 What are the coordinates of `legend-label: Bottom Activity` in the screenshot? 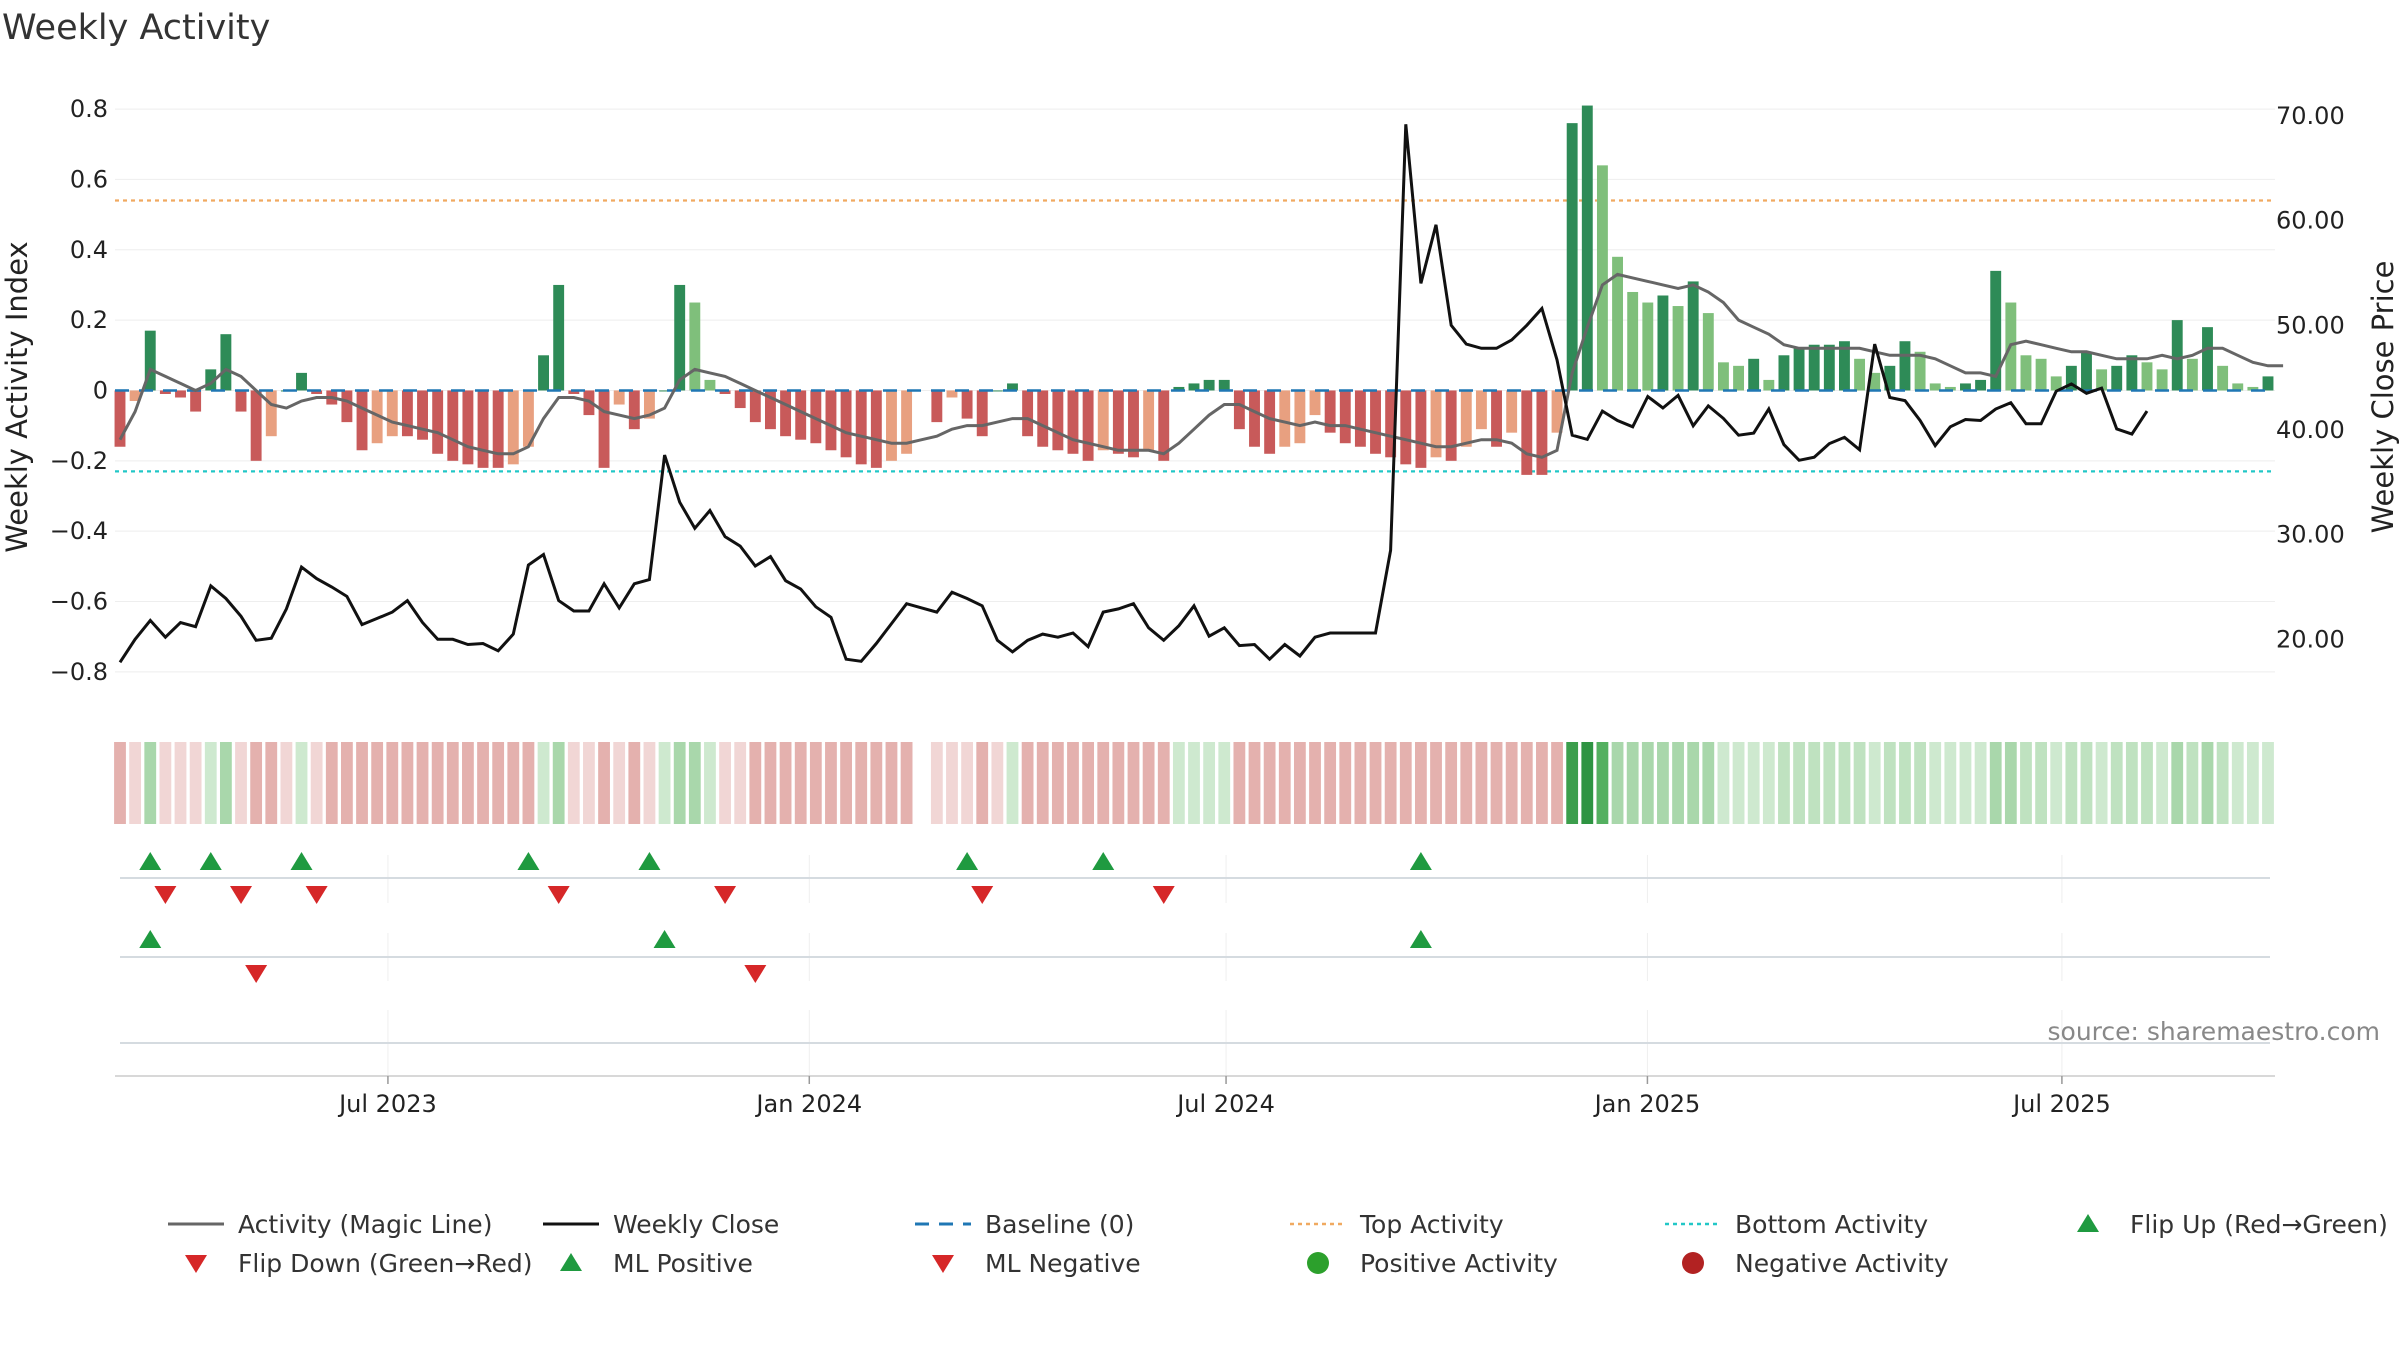 It's located at (1831, 1224).